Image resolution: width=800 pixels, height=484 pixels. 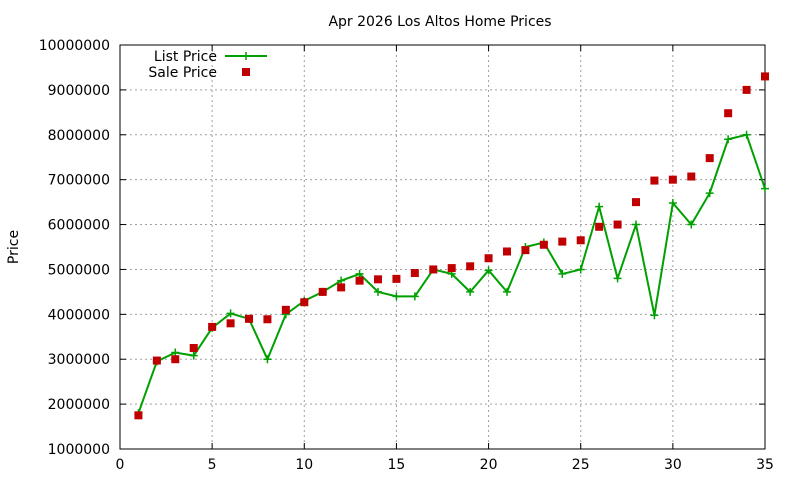 What do you see at coordinates (79, 91) in the screenshot?
I see `y-tick-label: 9000000` at bounding box center [79, 91].